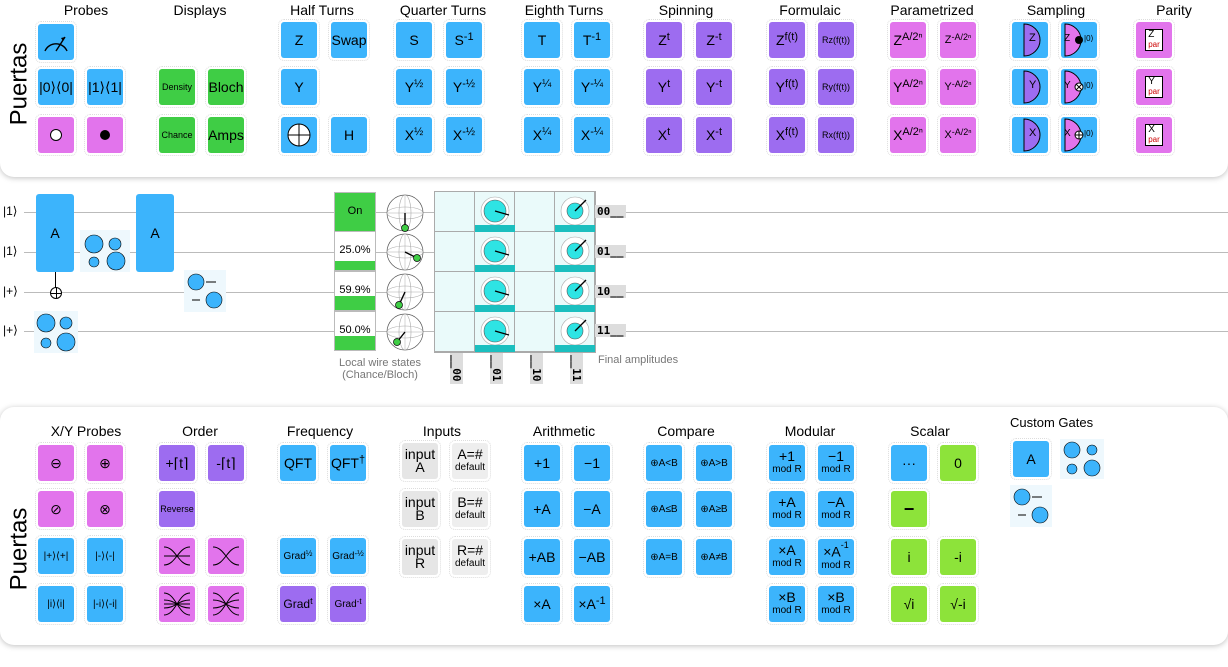 The height and width of the screenshot is (667, 1228). Describe the element at coordinates (177, 556) in the screenshot. I see `interleave-gate` at that location.